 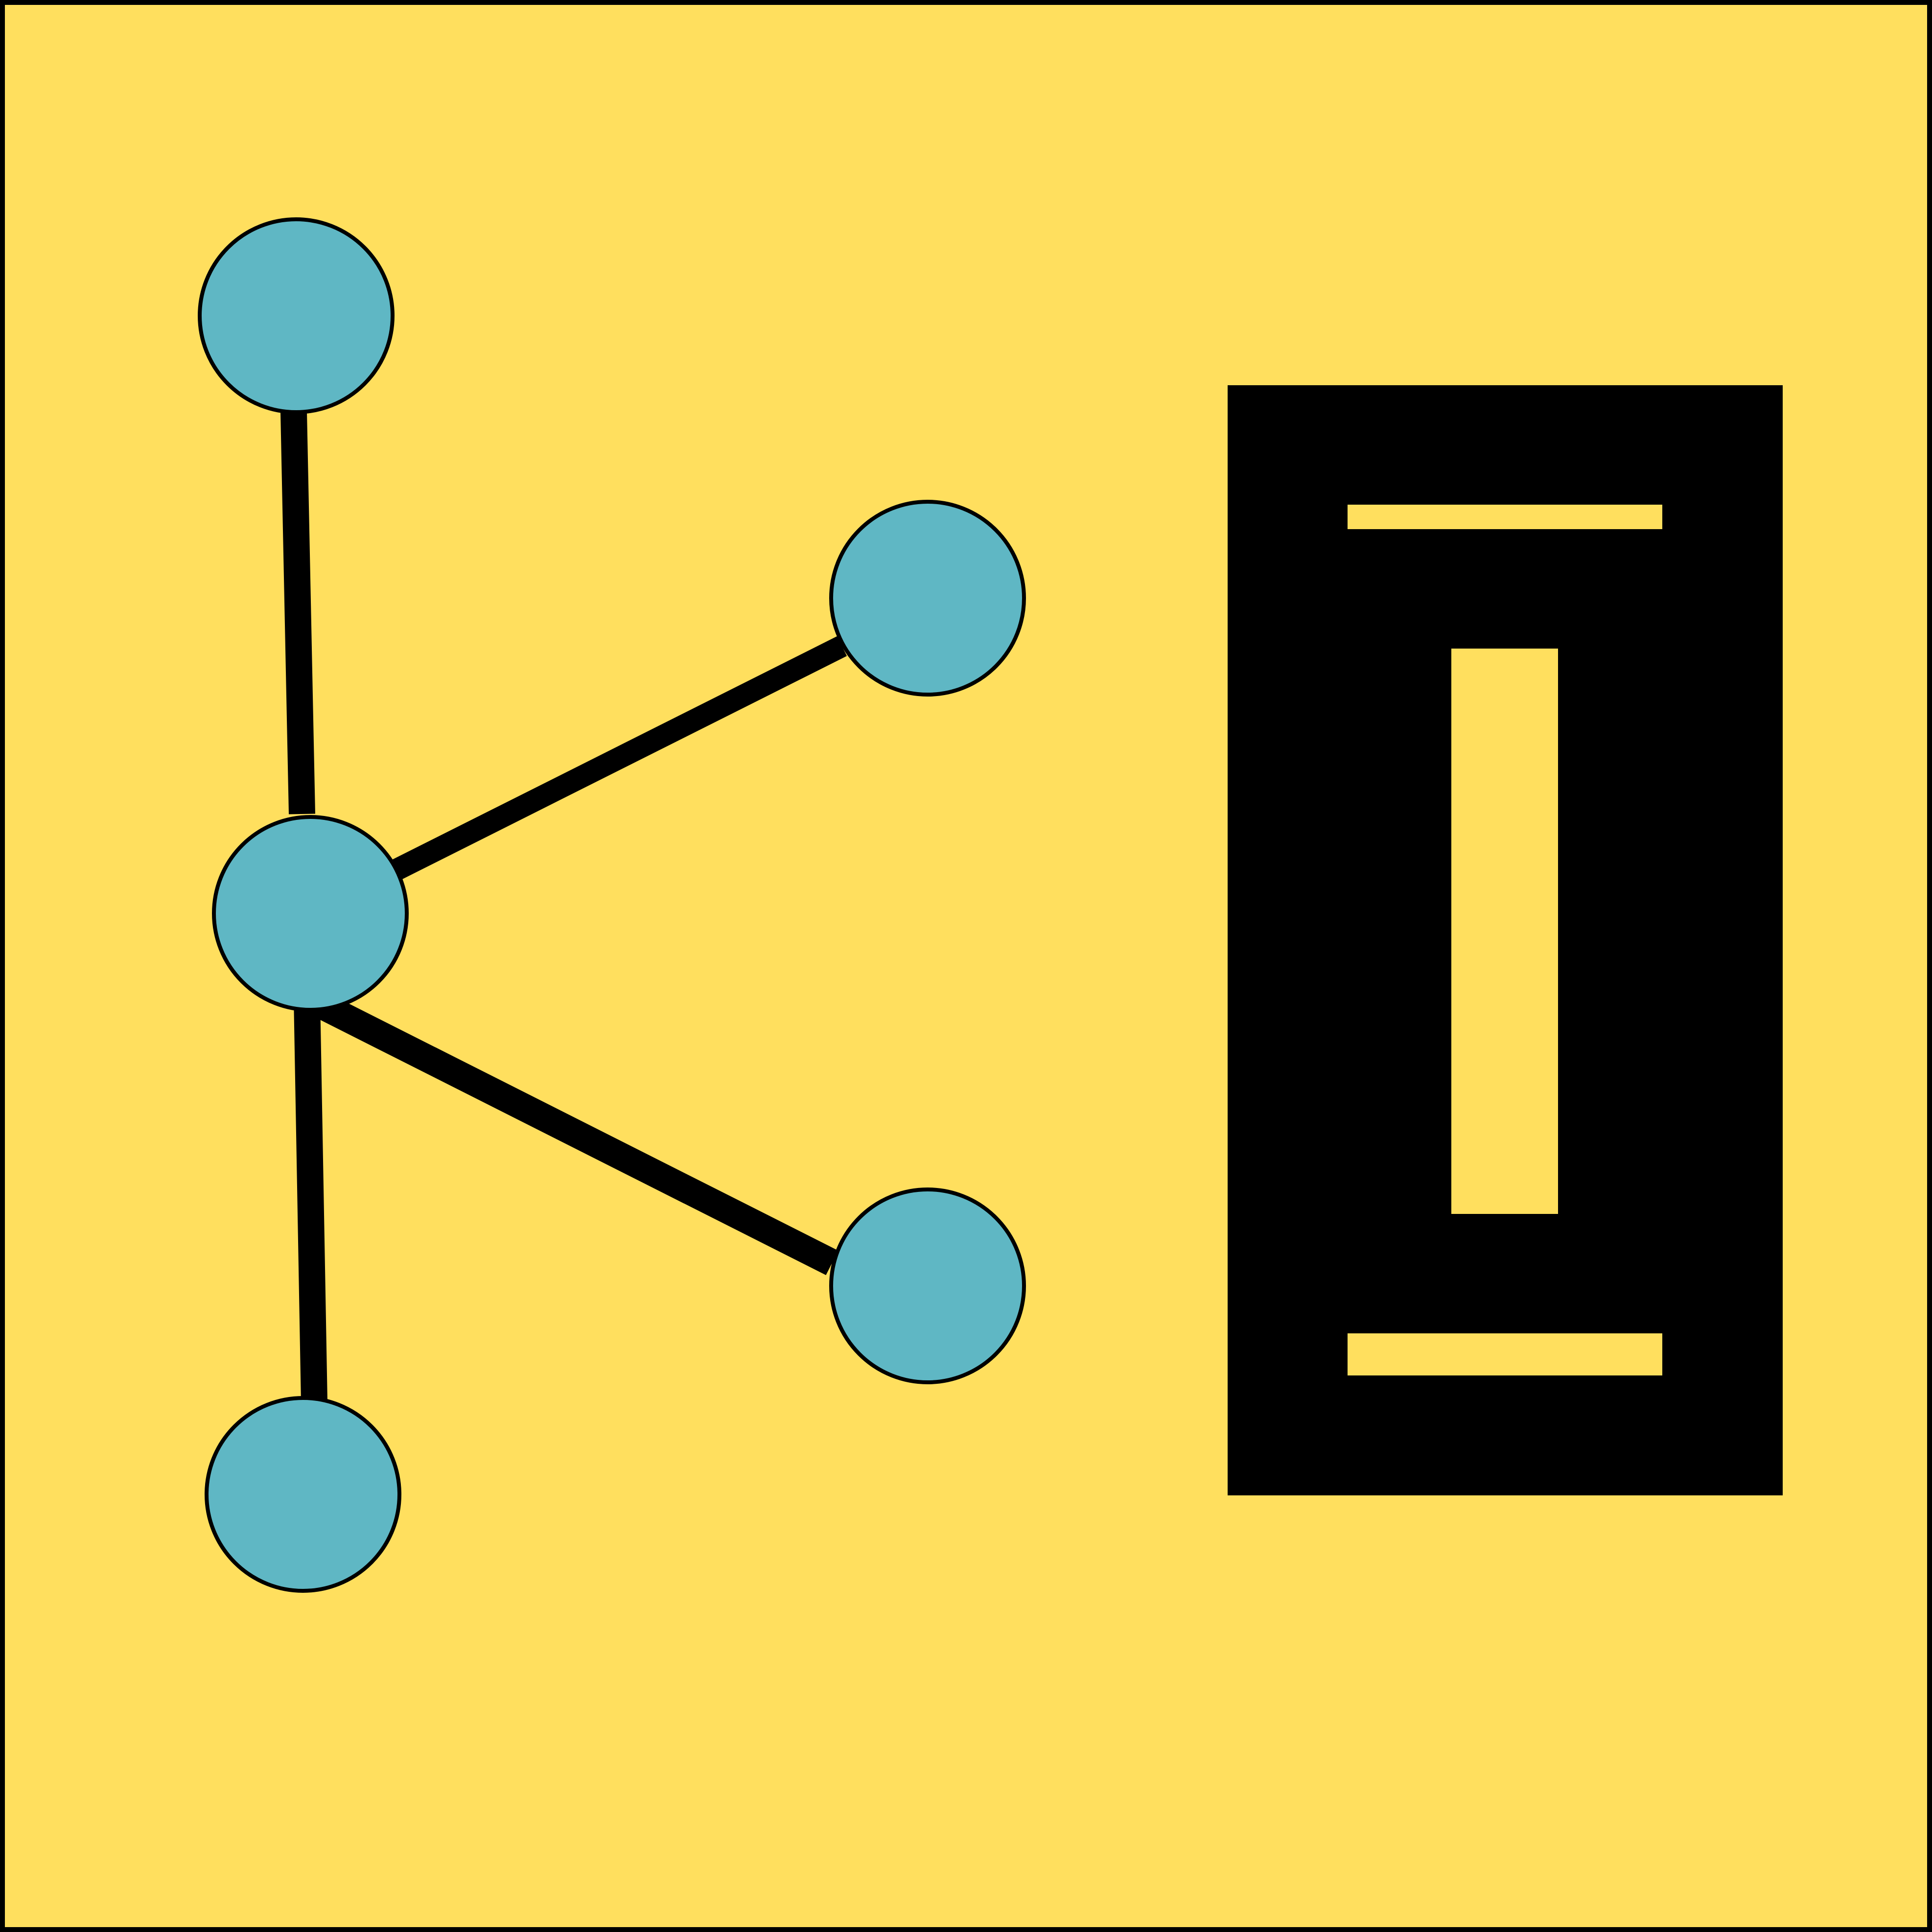 I want to click on node-lower-right, so click(x=927, y=1285).